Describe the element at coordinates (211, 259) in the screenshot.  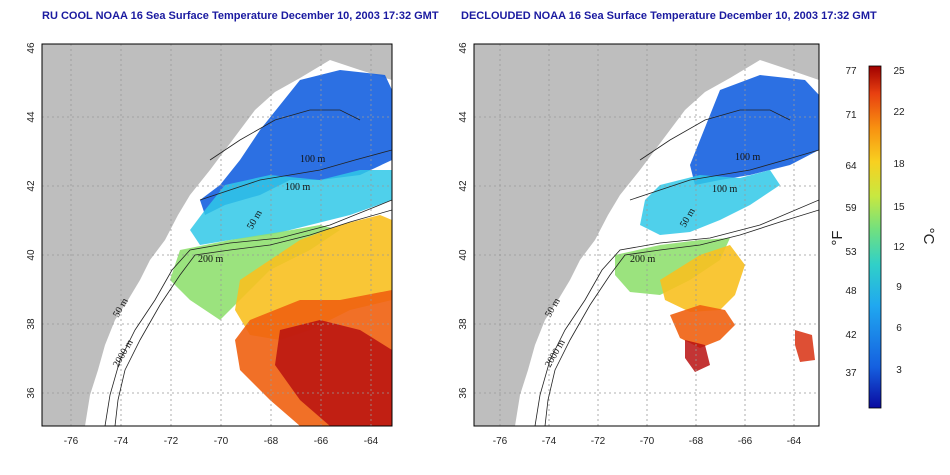
I see `contour-label-left-4: 200 m` at that location.